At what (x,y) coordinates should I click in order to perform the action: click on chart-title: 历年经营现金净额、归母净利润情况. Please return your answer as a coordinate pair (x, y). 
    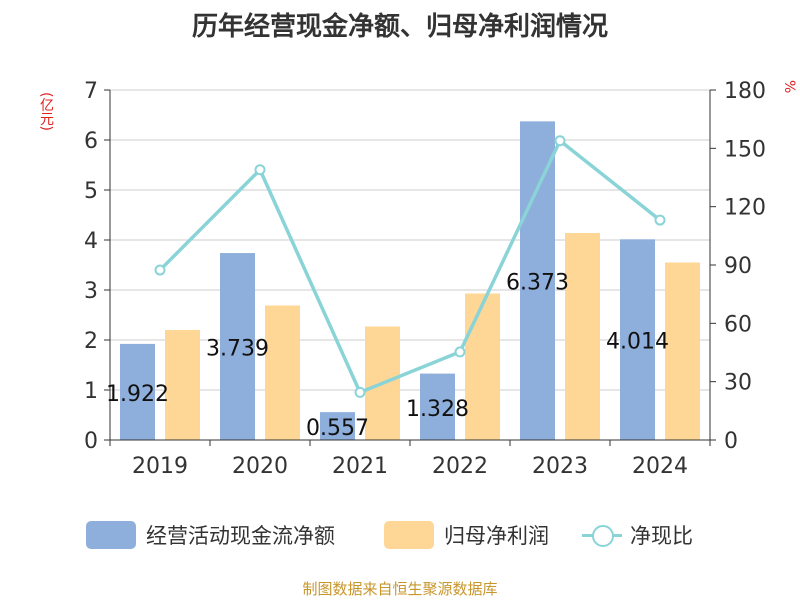
    Looking at the image, I should click on (399, 27).